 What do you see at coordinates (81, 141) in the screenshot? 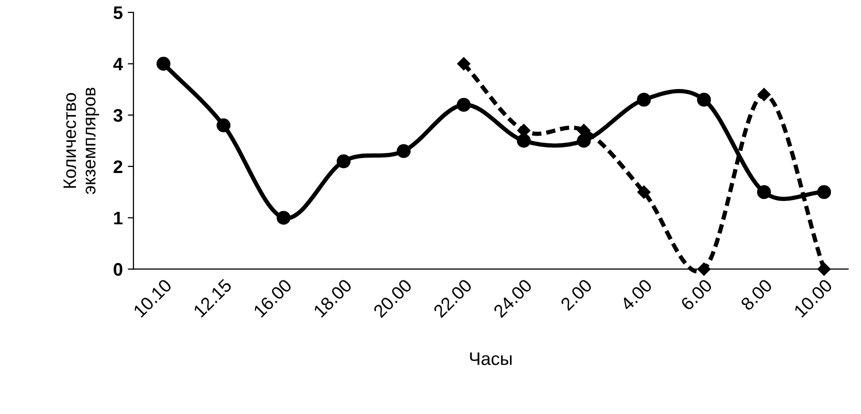
I see `y-axis-title: Количество экземпляров` at bounding box center [81, 141].